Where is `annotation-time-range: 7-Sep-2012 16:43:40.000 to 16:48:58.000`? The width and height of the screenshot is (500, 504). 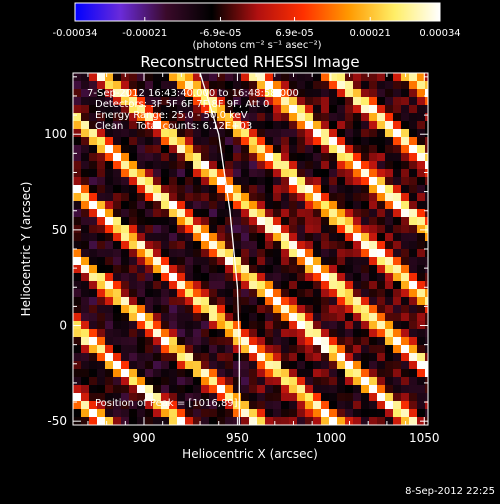 annotation-time-range: 7-Sep-2012 16:43:40.000 to 16:48:58.000 is located at coordinates (193, 93).